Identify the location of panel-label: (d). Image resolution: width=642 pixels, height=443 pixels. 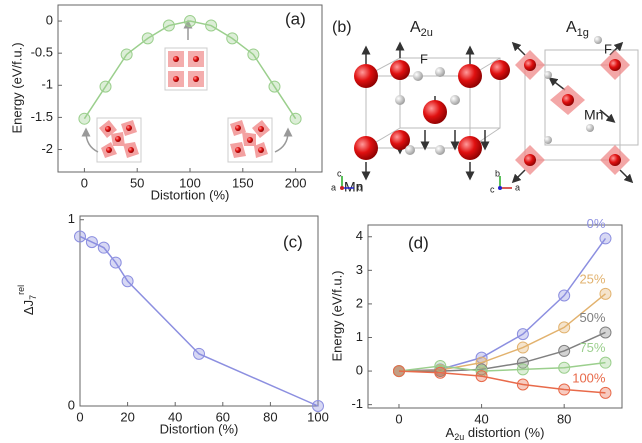
(418, 242).